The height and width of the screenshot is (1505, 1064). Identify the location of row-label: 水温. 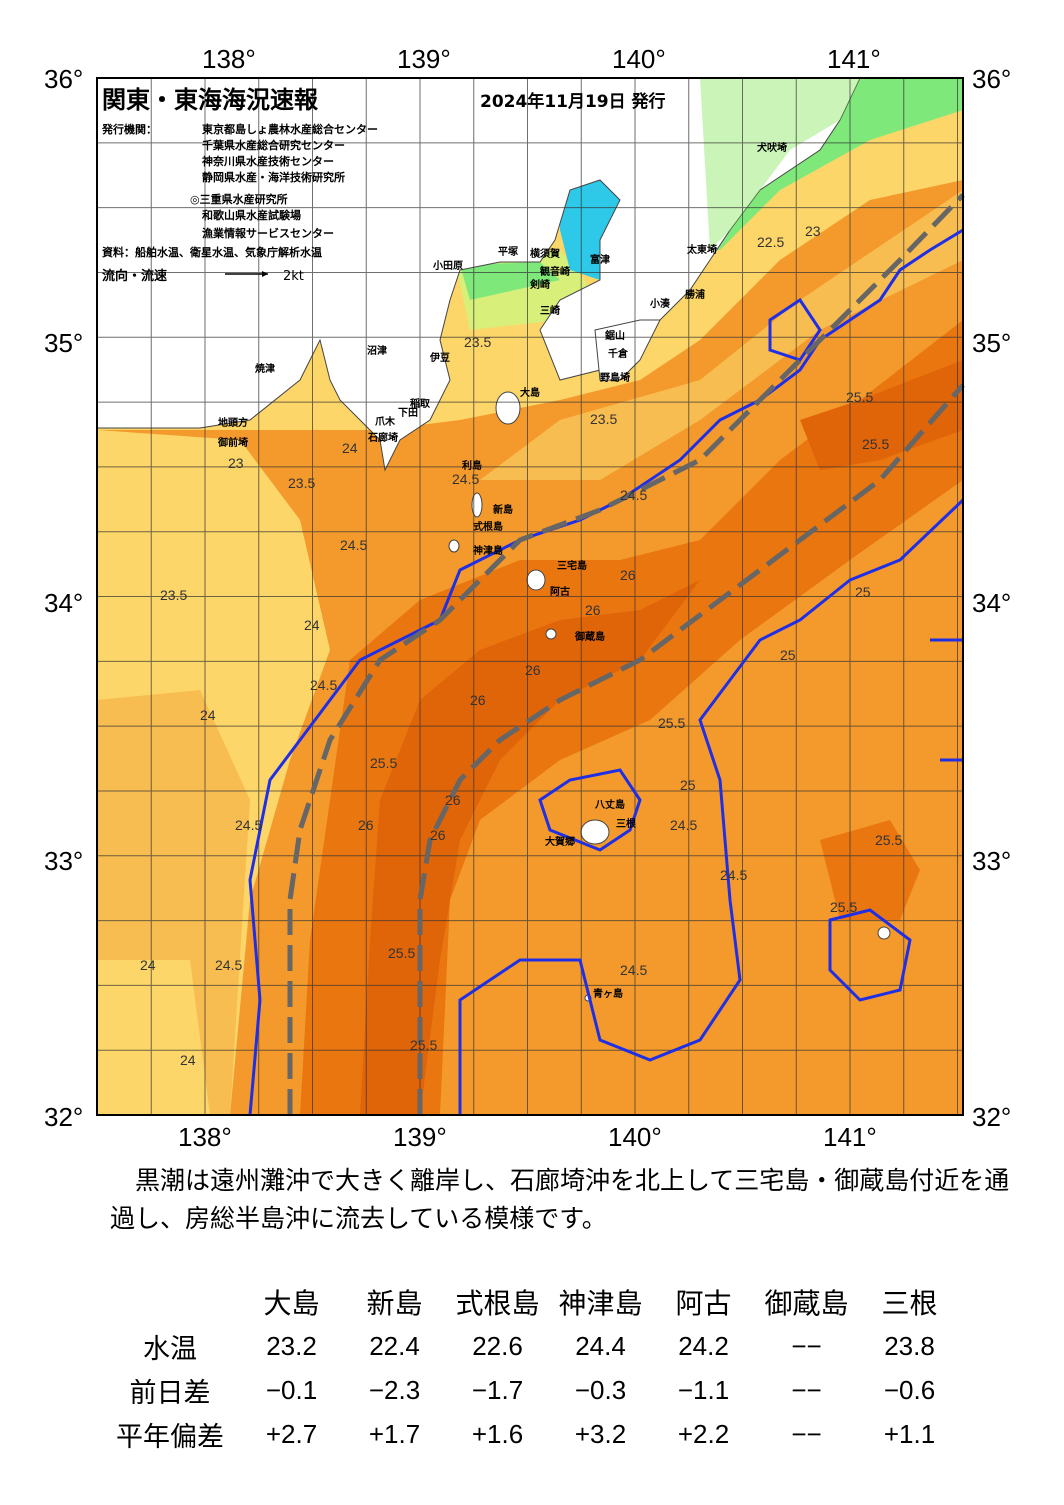
(170, 1349).